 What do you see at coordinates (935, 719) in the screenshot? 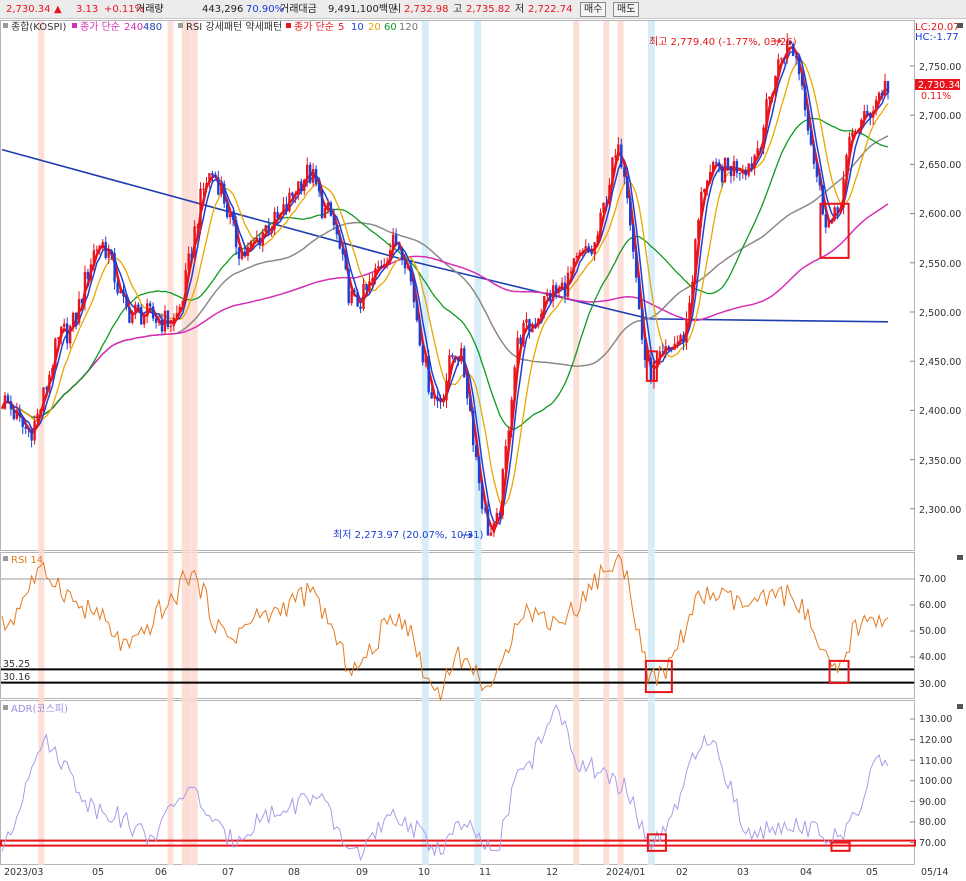
I see `y-tick-label: 130.00` at bounding box center [935, 719].